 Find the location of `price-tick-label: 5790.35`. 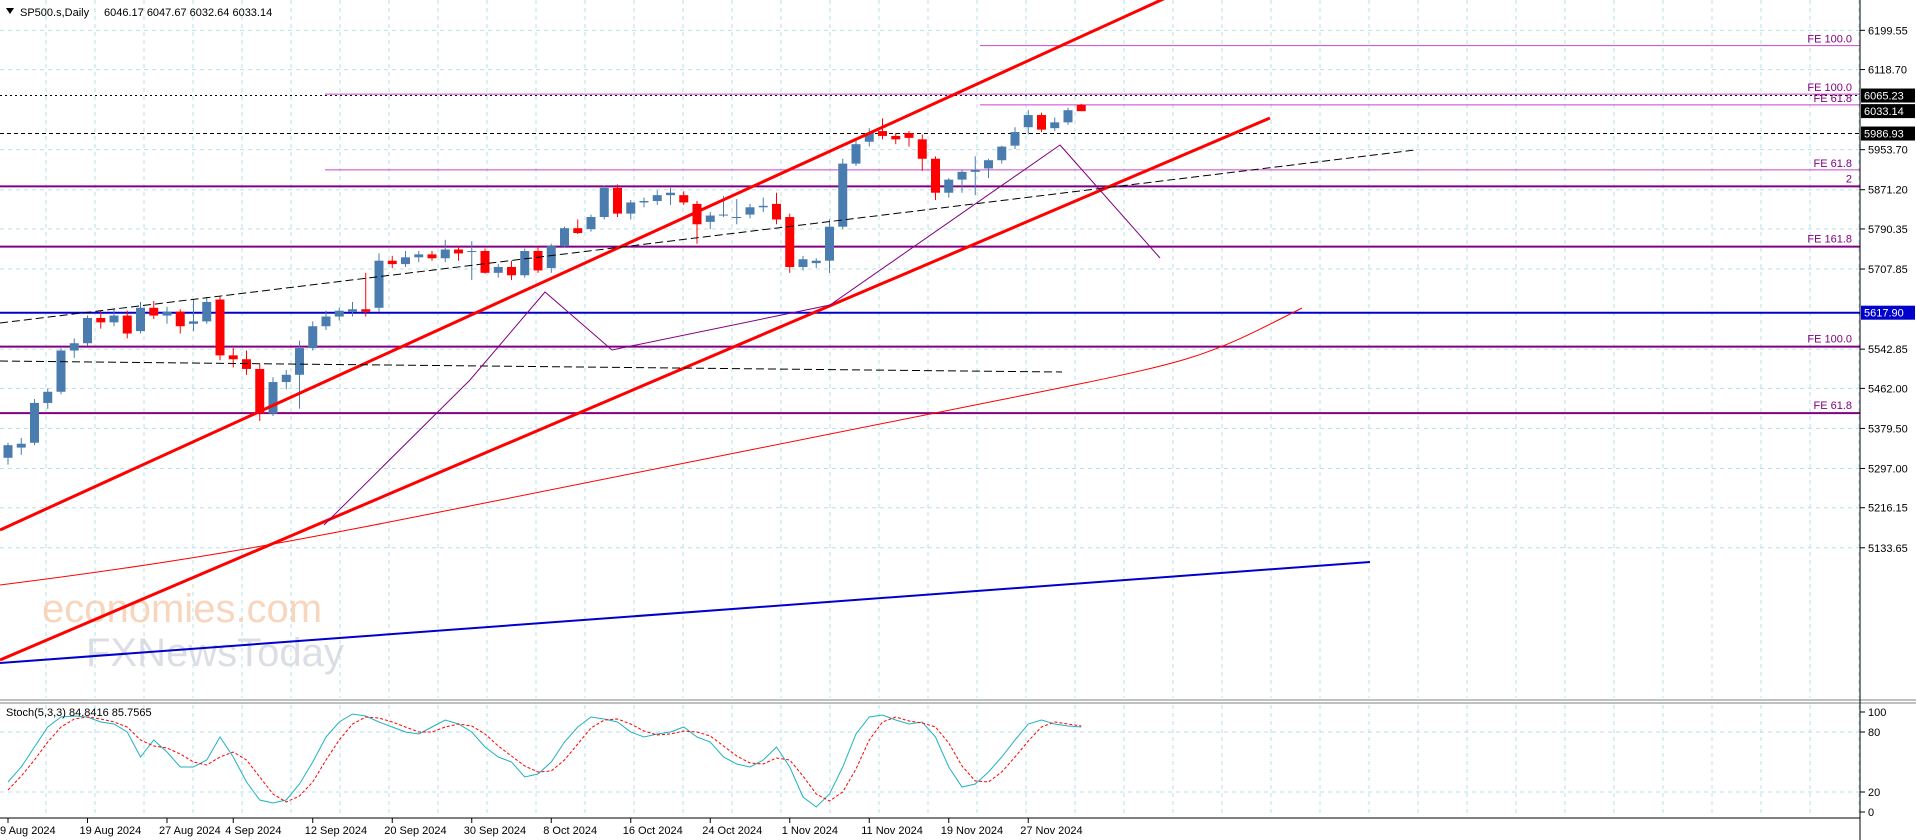

price-tick-label: 5790.35 is located at coordinates (1888, 230).